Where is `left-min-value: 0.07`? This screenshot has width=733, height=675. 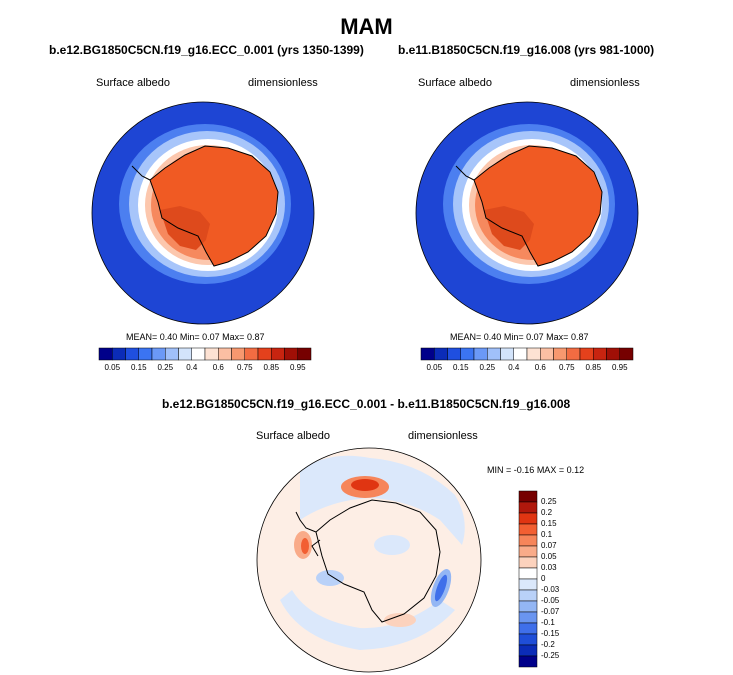 left-min-value: 0.07 is located at coordinates (211, 337).